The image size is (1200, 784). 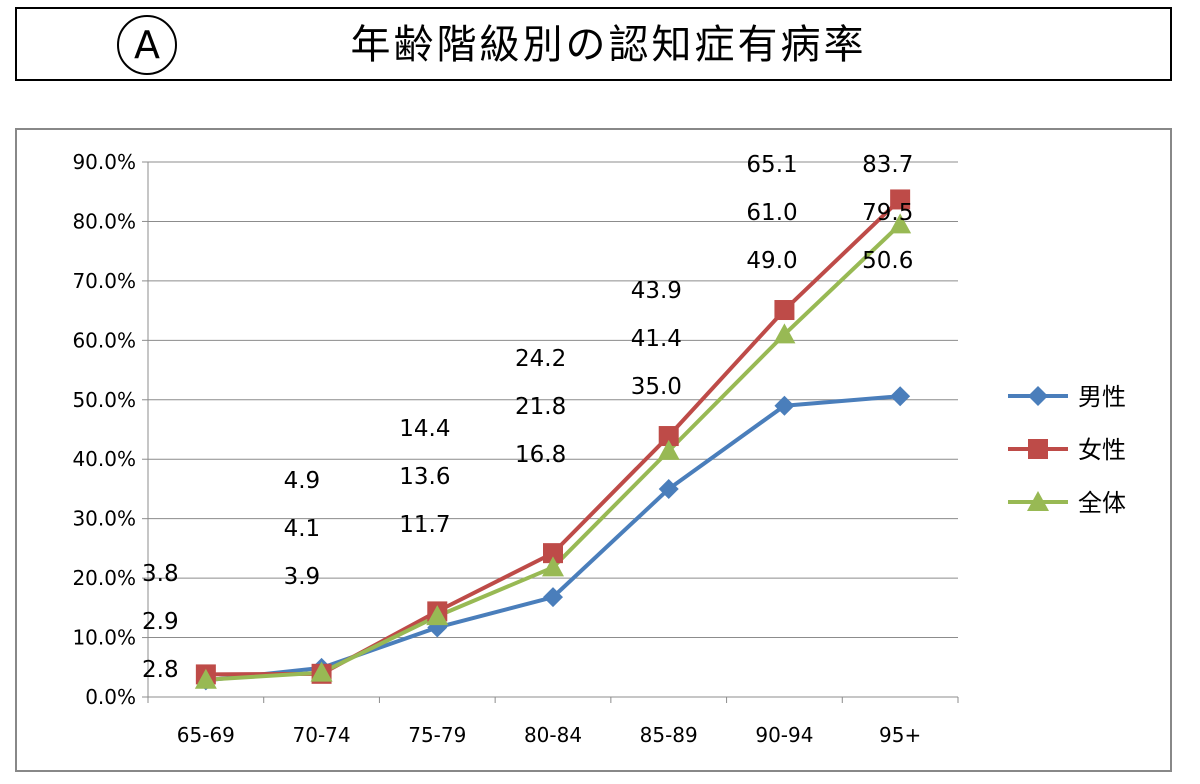 I want to click on data-label: 14.4, so click(x=424, y=429).